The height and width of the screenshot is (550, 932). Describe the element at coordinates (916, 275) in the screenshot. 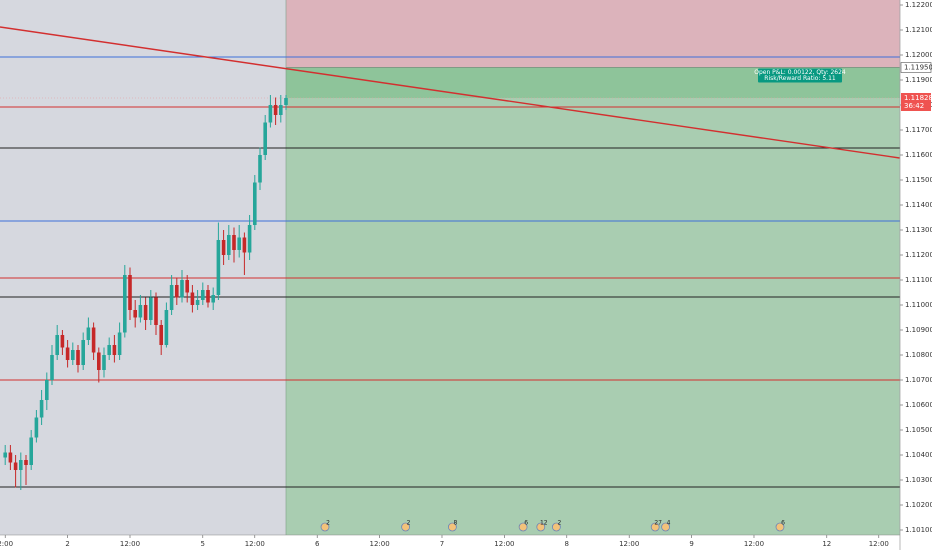

I see `price-axis` at that location.